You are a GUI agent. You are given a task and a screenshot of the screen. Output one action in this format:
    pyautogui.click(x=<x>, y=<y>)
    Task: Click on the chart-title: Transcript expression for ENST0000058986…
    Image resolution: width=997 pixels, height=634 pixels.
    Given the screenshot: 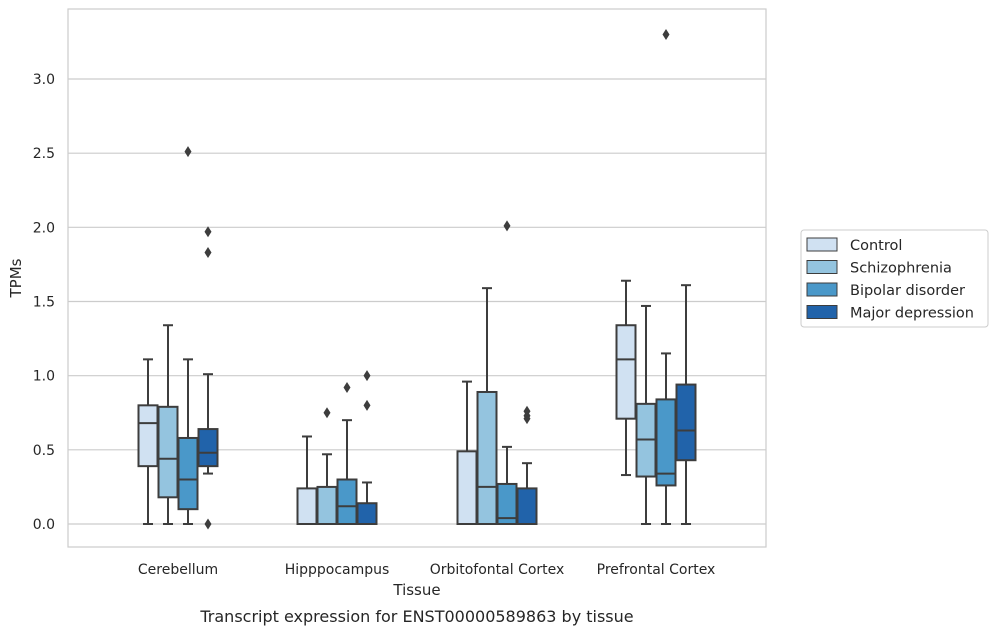 What is the action you would take?
    pyautogui.click(x=416, y=616)
    